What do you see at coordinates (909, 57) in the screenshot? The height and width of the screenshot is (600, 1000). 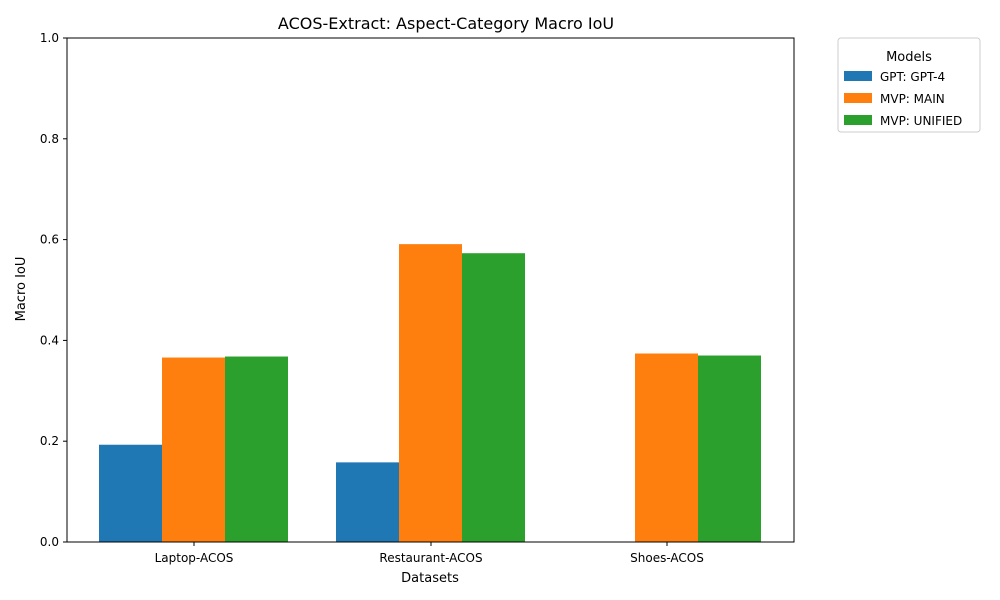 I see `legend-title: Models` at bounding box center [909, 57].